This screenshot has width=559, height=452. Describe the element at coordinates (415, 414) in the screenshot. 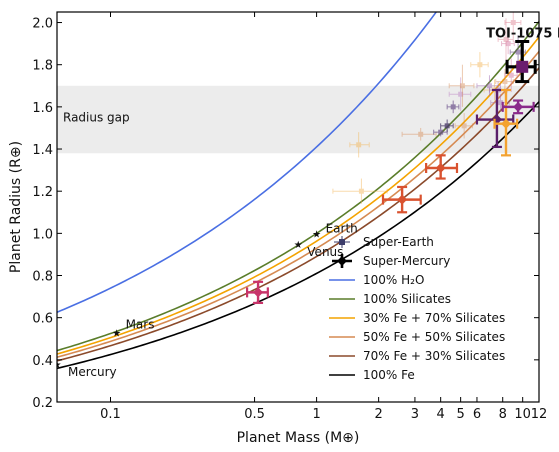

I see `x-tick-label: 3` at that location.